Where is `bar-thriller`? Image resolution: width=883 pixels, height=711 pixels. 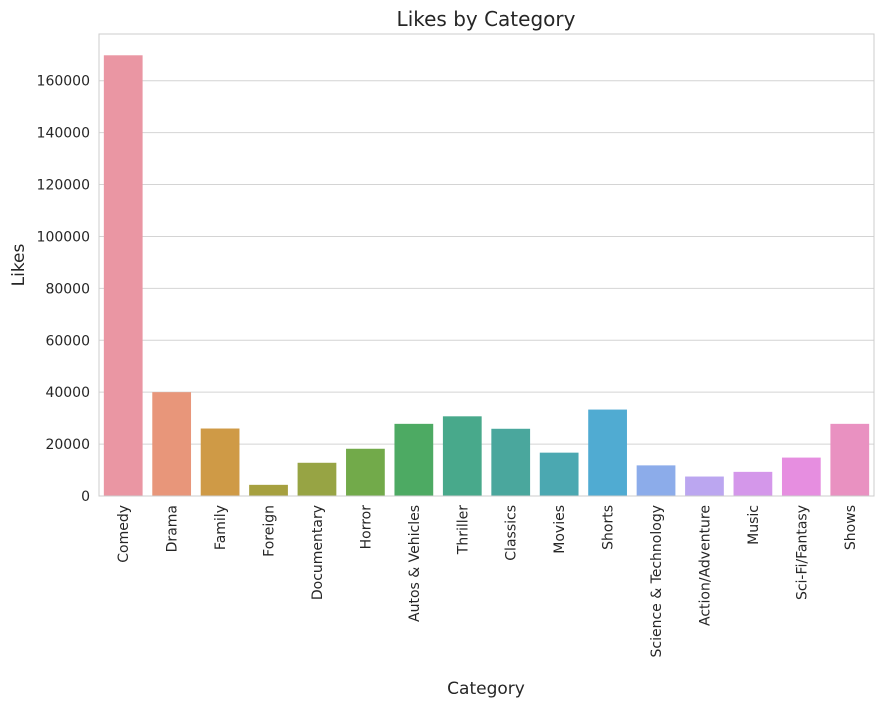
bar-thriller is located at coordinates (462, 456).